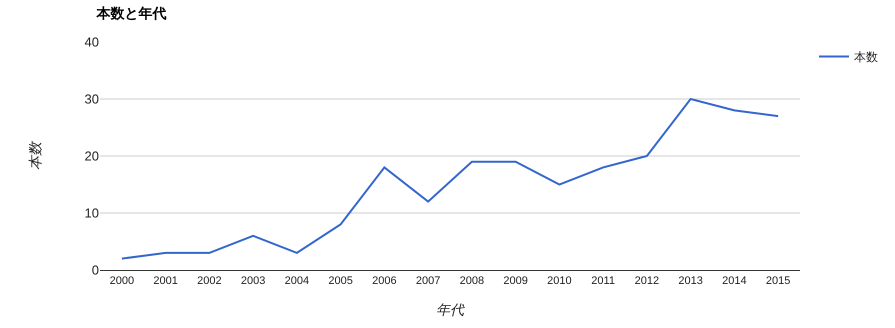 The width and height of the screenshot is (895, 328). What do you see at coordinates (778, 281) in the screenshot?
I see `x-tick-label: 2015` at bounding box center [778, 281].